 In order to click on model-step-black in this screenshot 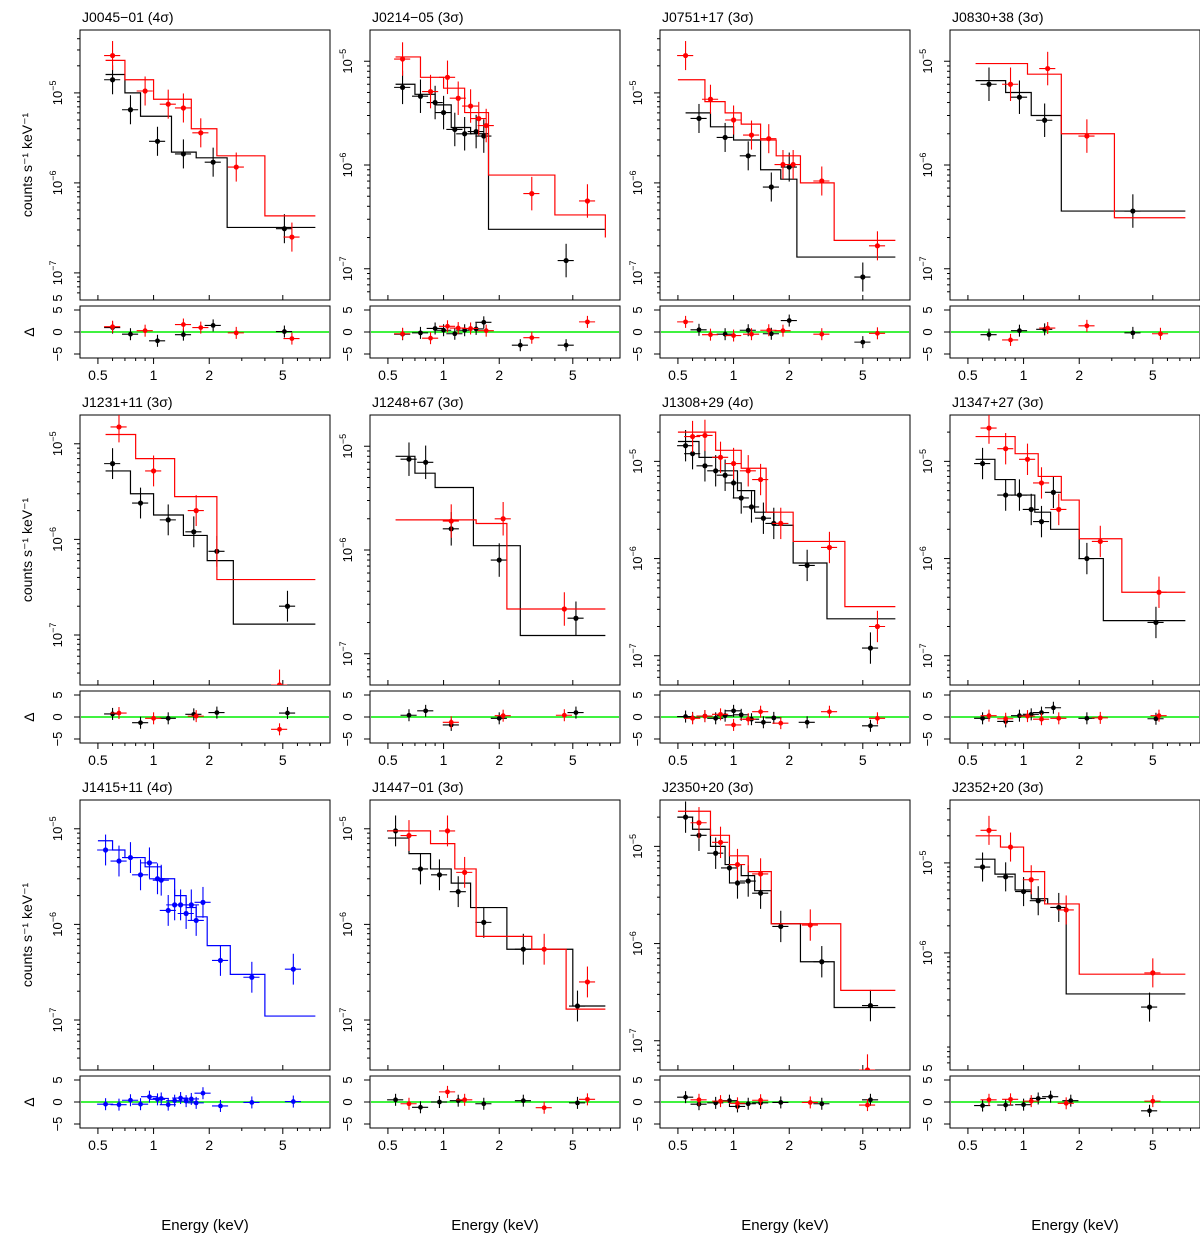, I will do `click(210, 547)`.